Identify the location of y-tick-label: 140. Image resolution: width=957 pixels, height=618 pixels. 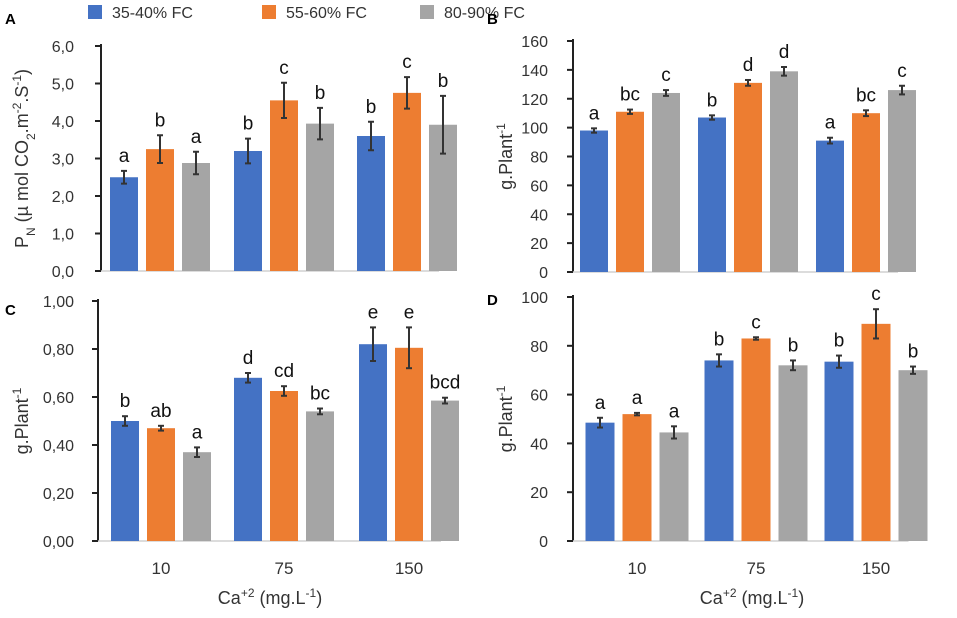
(534, 71).